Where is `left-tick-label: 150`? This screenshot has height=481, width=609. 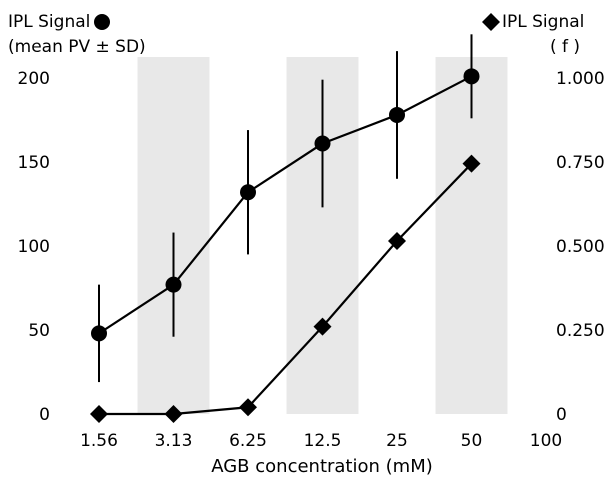 left-tick-label: 150 is located at coordinates (34, 163).